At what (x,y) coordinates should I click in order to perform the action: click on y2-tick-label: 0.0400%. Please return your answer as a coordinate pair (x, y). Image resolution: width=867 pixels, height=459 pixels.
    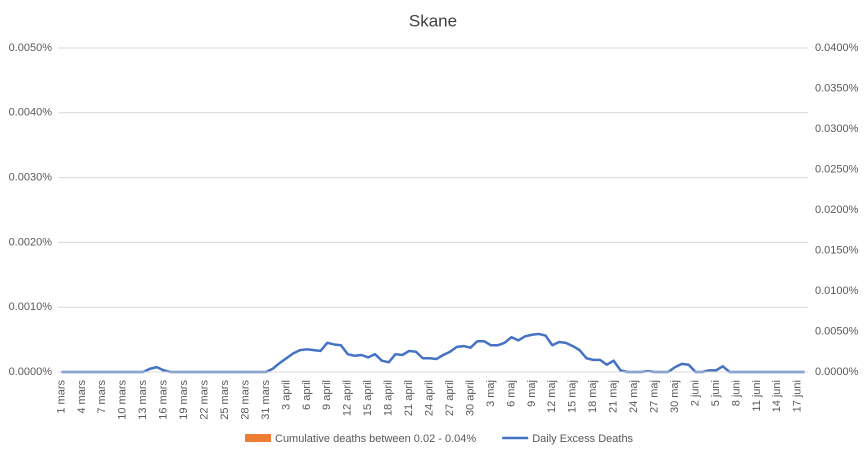
    Looking at the image, I should click on (837, 48).